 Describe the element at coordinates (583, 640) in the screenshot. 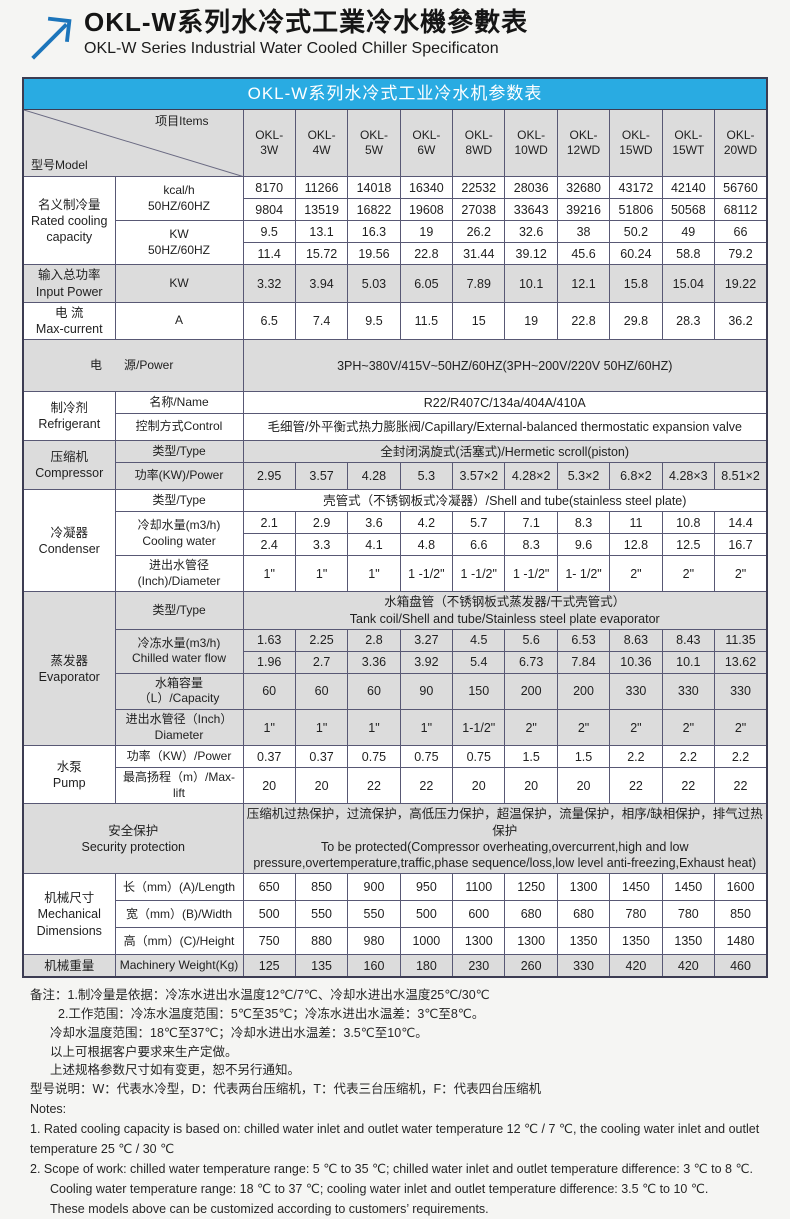

I see `value-cell: 6.53` at that location.